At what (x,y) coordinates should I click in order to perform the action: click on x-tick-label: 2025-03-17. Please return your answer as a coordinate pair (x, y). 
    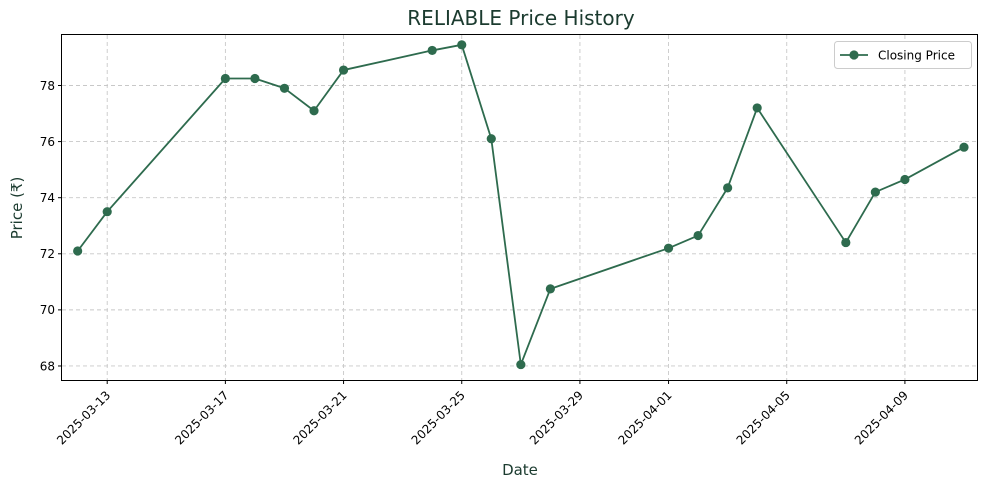
    Looking at the image, I should click on (201, 417).